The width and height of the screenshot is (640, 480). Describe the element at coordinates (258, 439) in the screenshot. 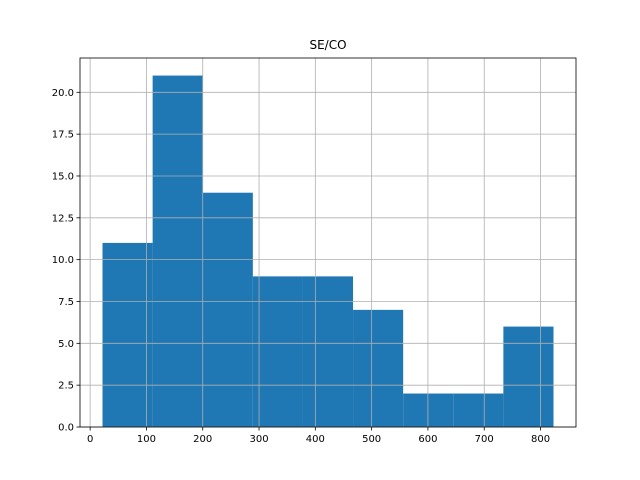

I see `x-tick-label: 300` at that location.